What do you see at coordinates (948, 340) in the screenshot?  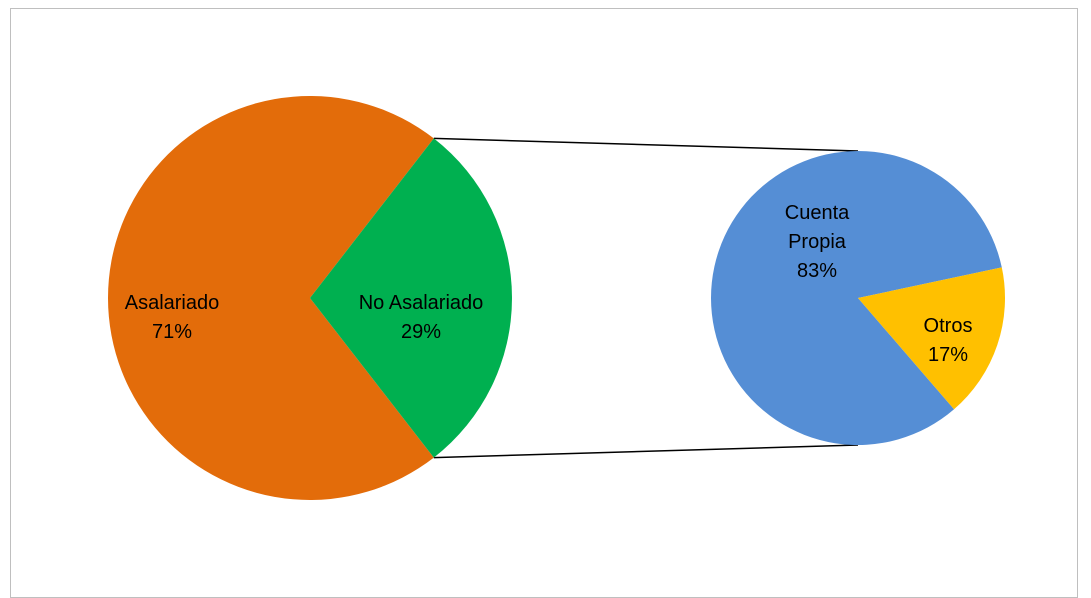 I see `label-otros: Otros 17%` at bounding box center [948, 340].